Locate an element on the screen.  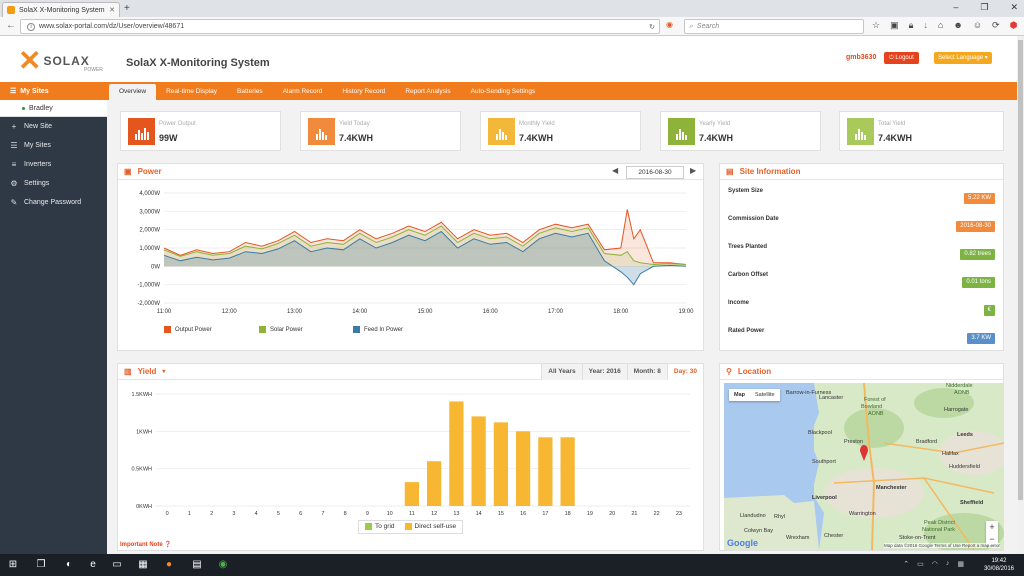
search-box: ⌕ Search is located at coordinates (774, 26).